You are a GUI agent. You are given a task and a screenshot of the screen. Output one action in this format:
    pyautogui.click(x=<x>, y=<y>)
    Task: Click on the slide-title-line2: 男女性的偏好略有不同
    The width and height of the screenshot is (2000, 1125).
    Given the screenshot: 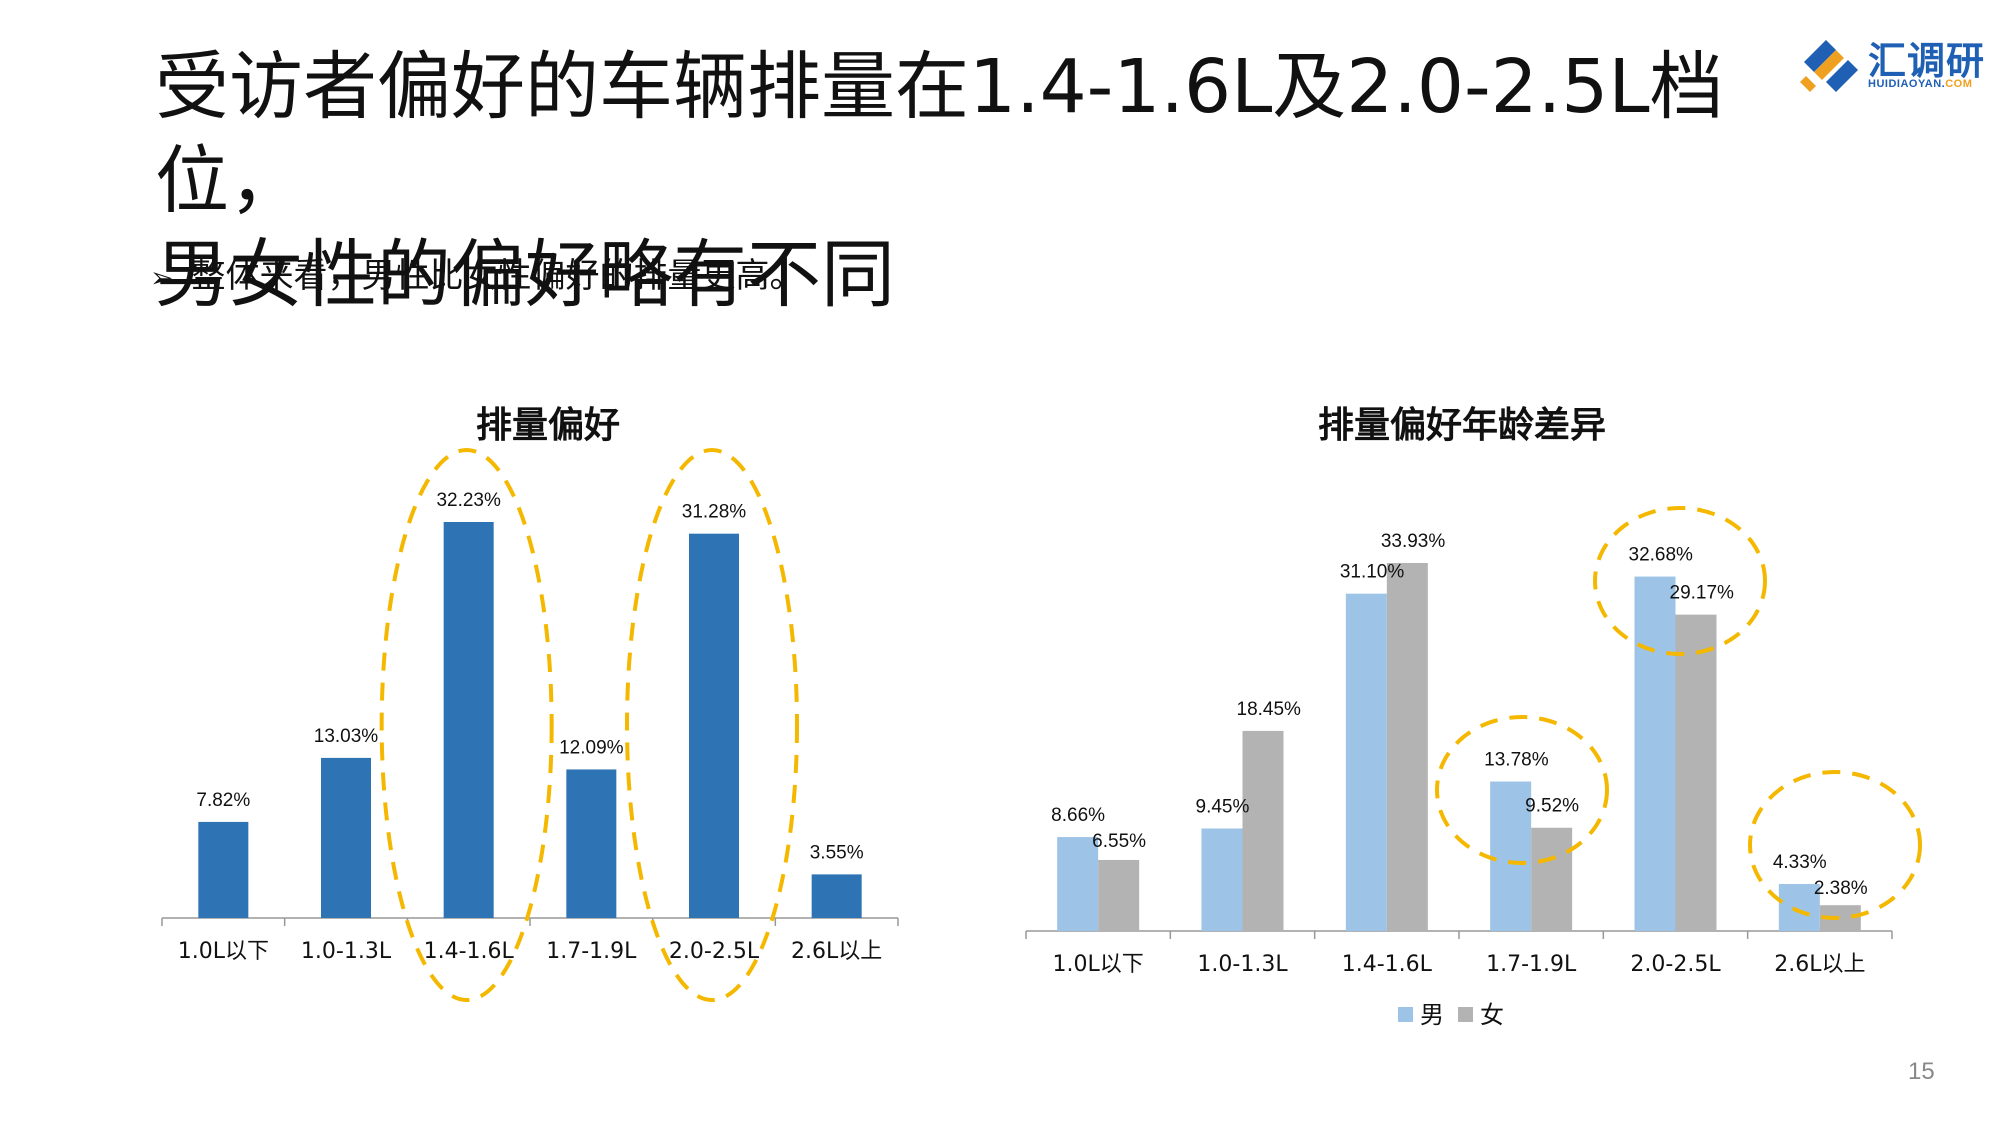 What is the action you would take?
    pyautogui.click(x=525, y=275)
    